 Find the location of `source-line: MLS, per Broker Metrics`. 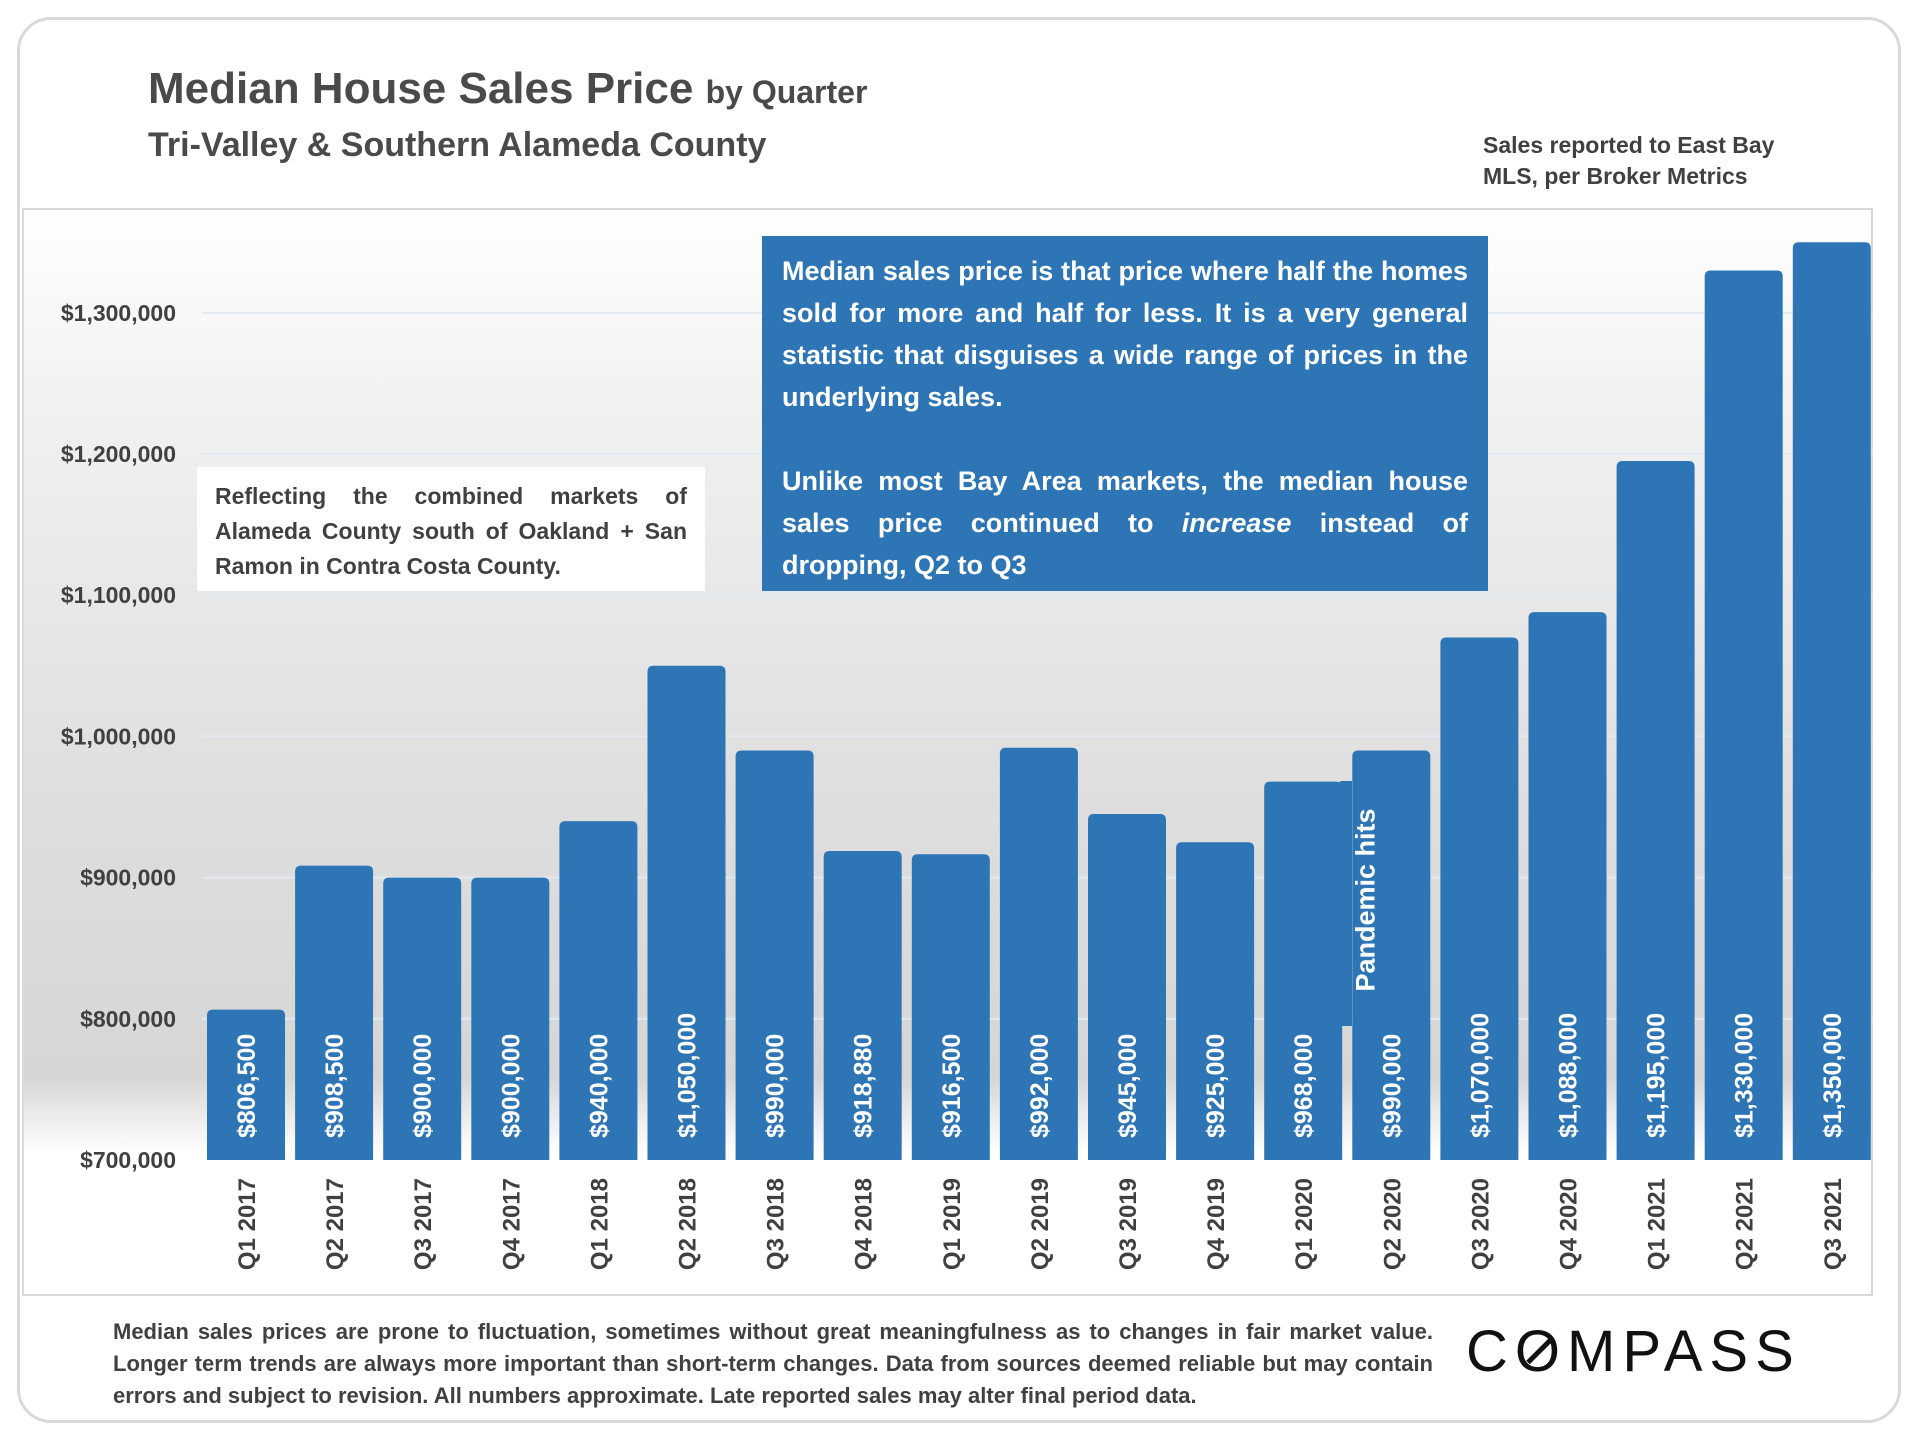

source-line: MLS, per Broker Metrics is located at coordinates (1615, 176).